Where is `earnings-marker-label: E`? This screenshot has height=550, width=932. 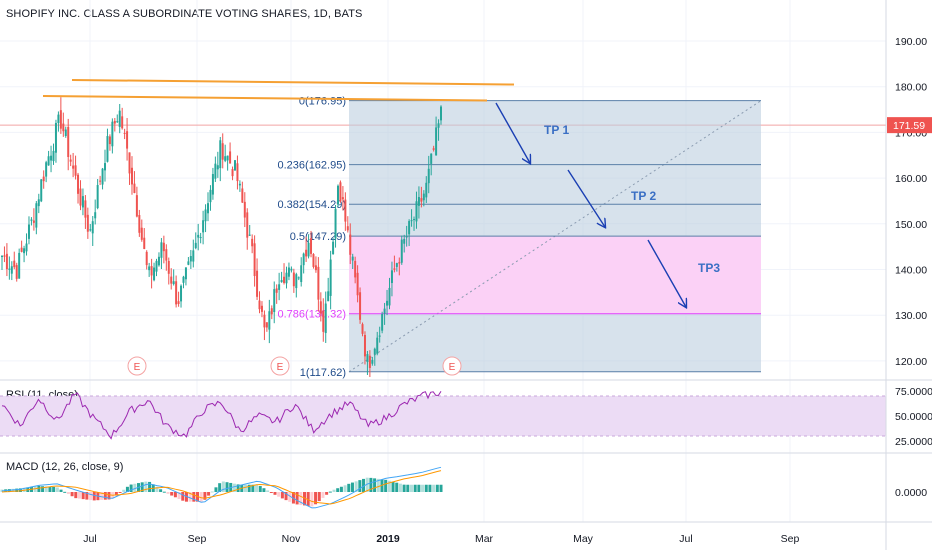
earnings-marker-label: E is located at coordinates (280, 367).